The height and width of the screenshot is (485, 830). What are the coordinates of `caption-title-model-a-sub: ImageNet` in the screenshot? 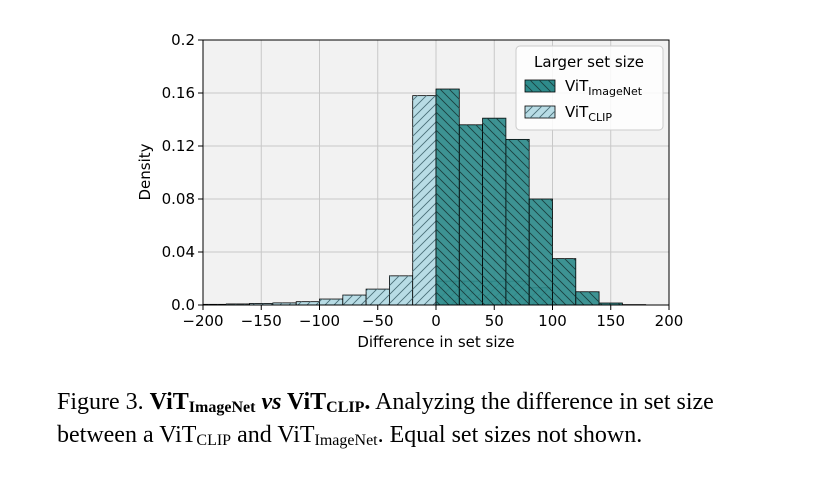 It's located at (222, 407).